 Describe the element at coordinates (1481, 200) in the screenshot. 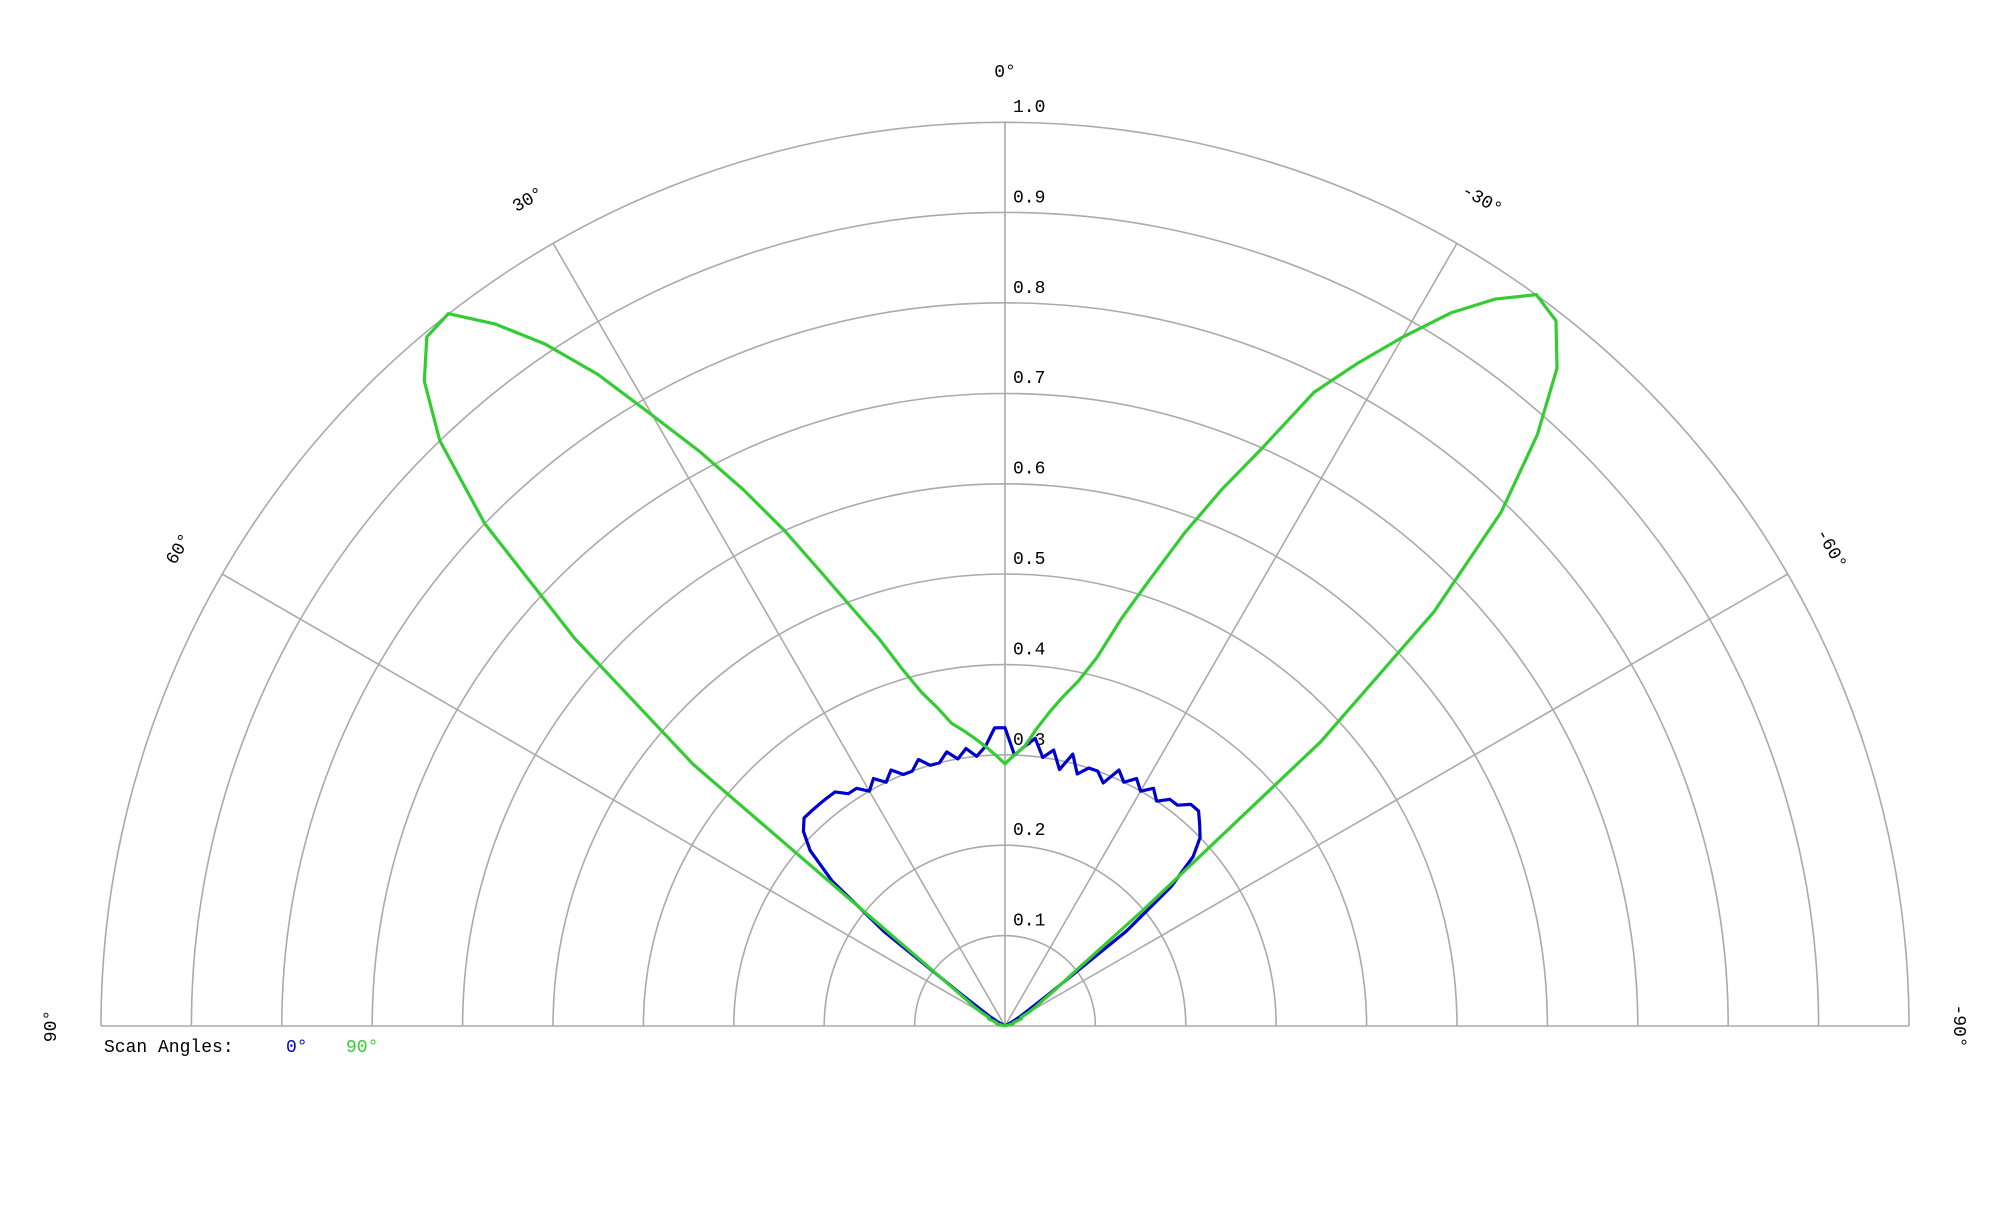

I see `theta-tick-label: -30°` at that location.